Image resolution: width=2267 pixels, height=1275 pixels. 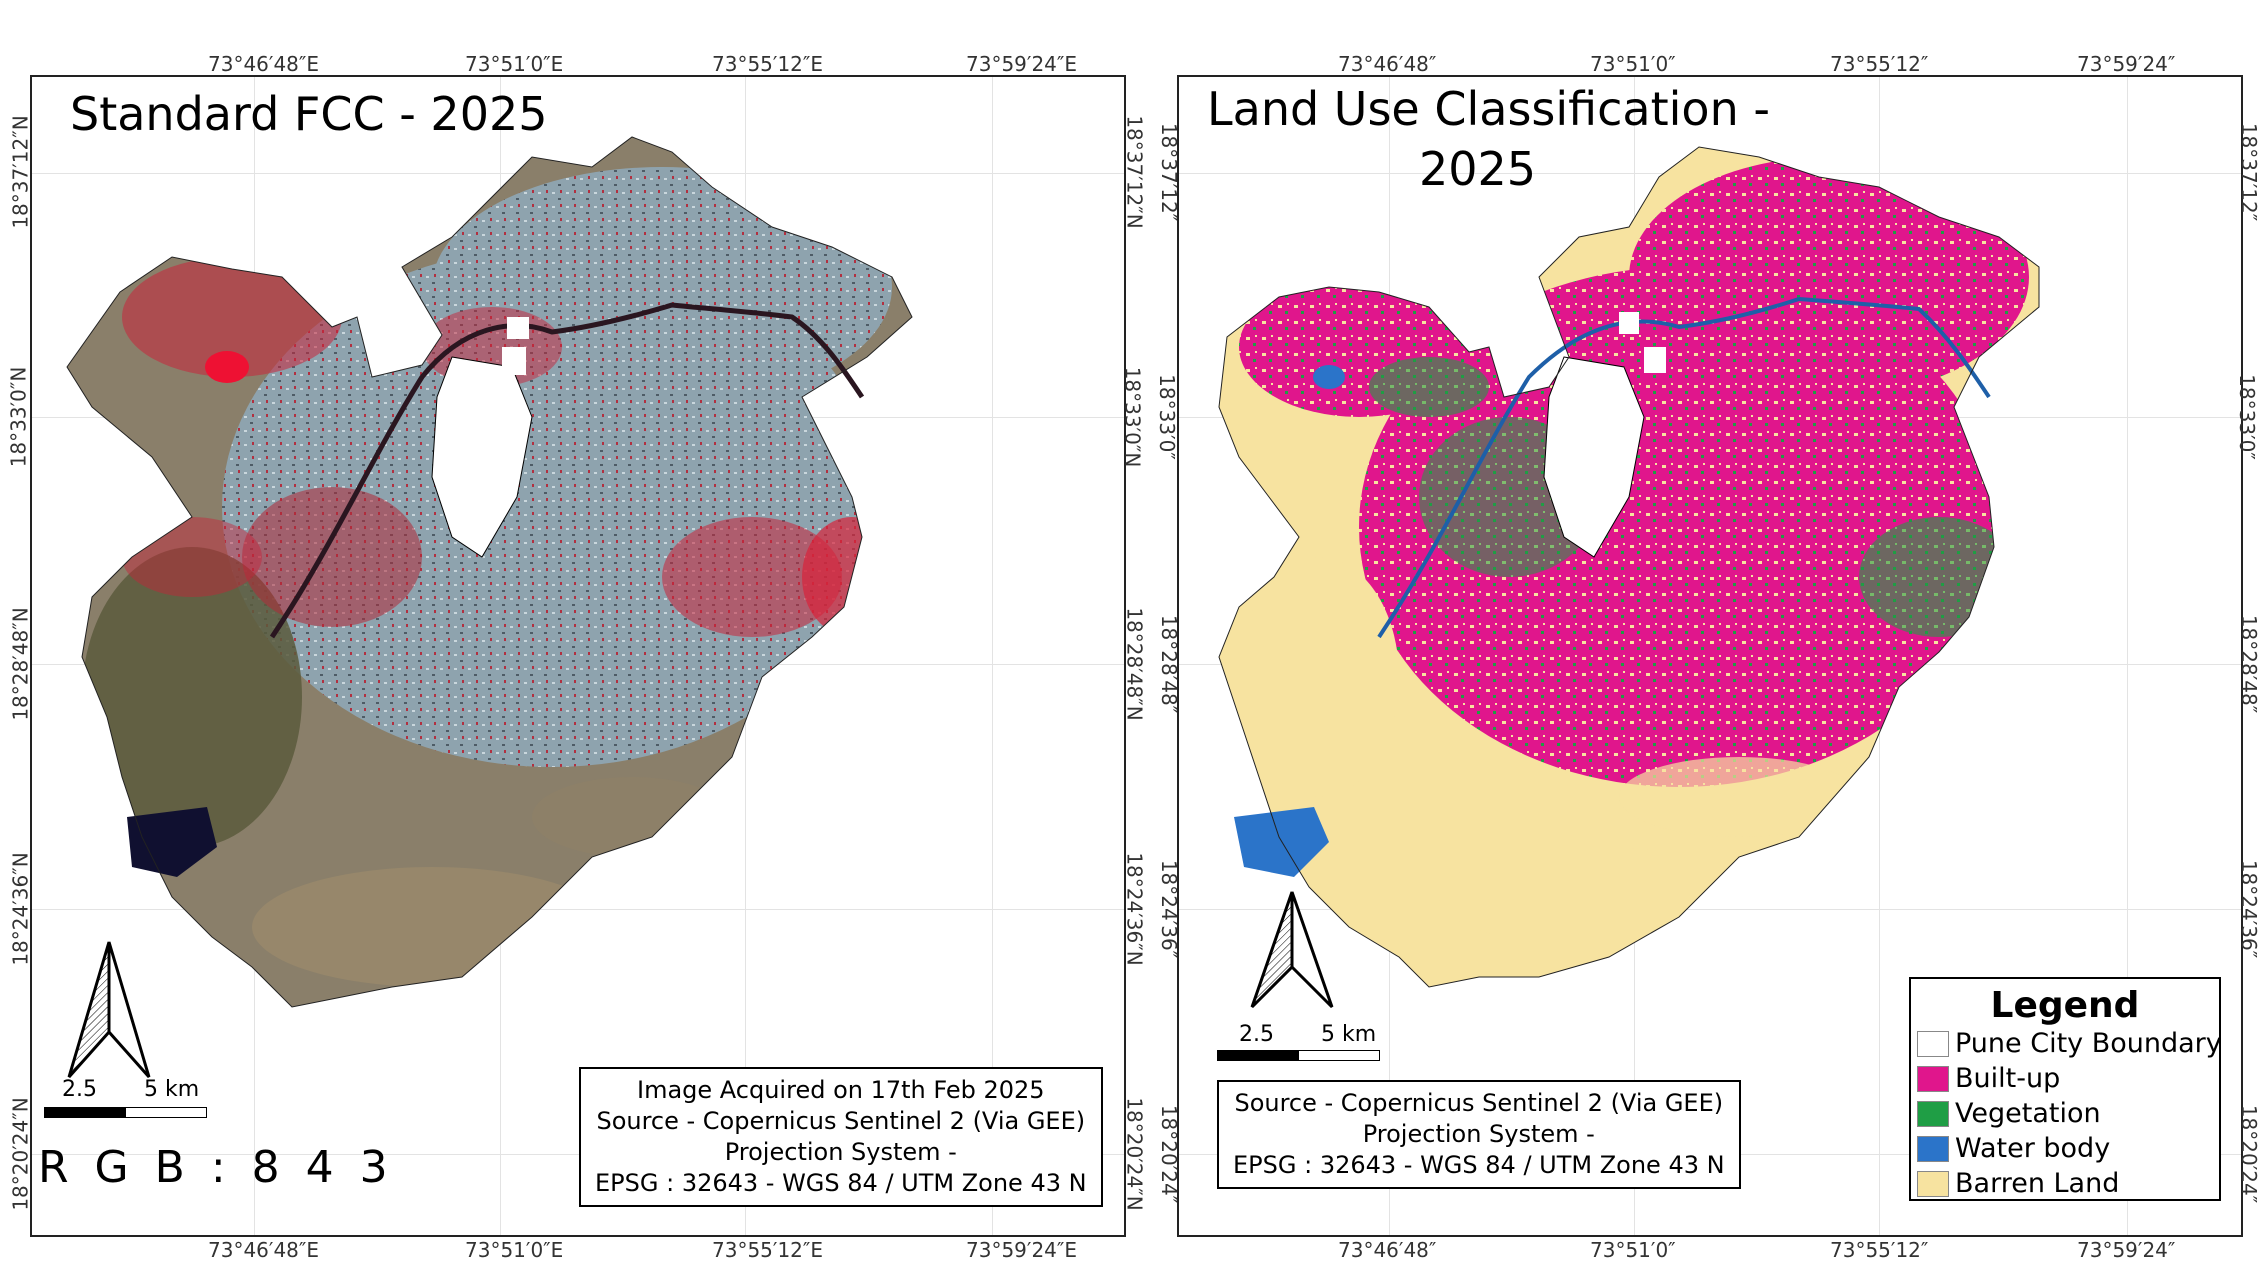 What do you see at coordinates (2126, 64) in the screenshot?
I see `lon-label-top: 73°59′24″` at bounding box center [2126, 64].